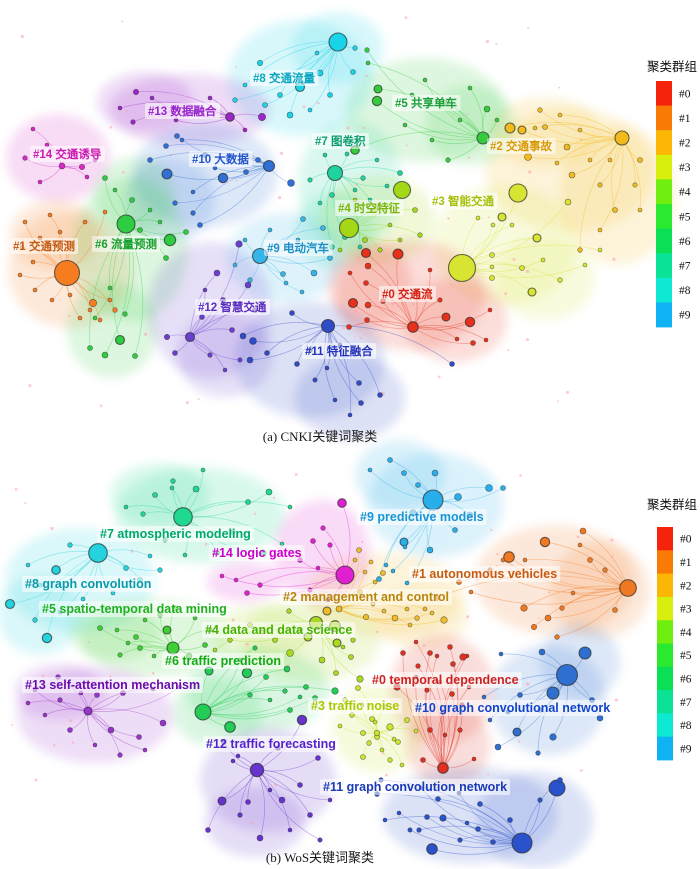  Describe the element at coordinates (303, 219) in the screenshot. I see `graph-node-a9` at that location.